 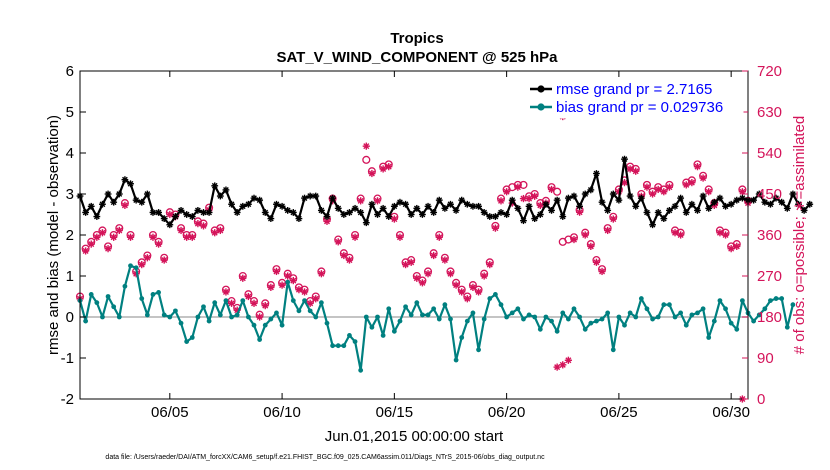 What do you see at coordinates (621, 89) in the screenshot?
I see `legend-rmse: rmse grand pr = 2.7165` at bounding box center [621, 89].